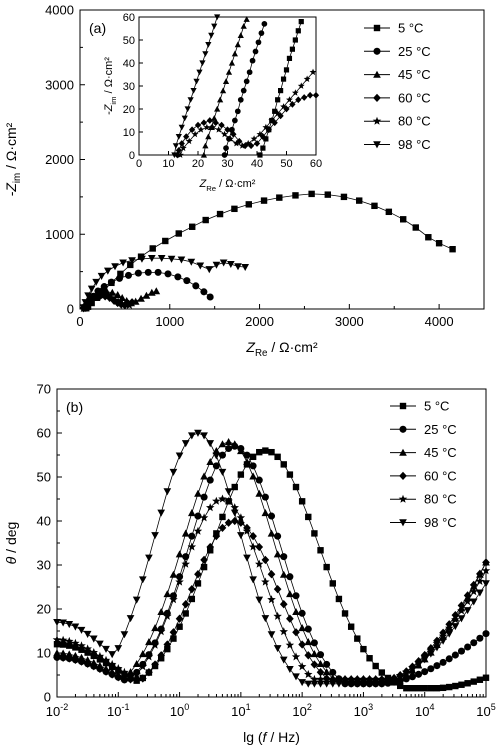  What do you see at coordinates (410, 28) in the screenshot?
I see `panel-a-legend-5-c: 5 °C` at bounding box center [410, 28].